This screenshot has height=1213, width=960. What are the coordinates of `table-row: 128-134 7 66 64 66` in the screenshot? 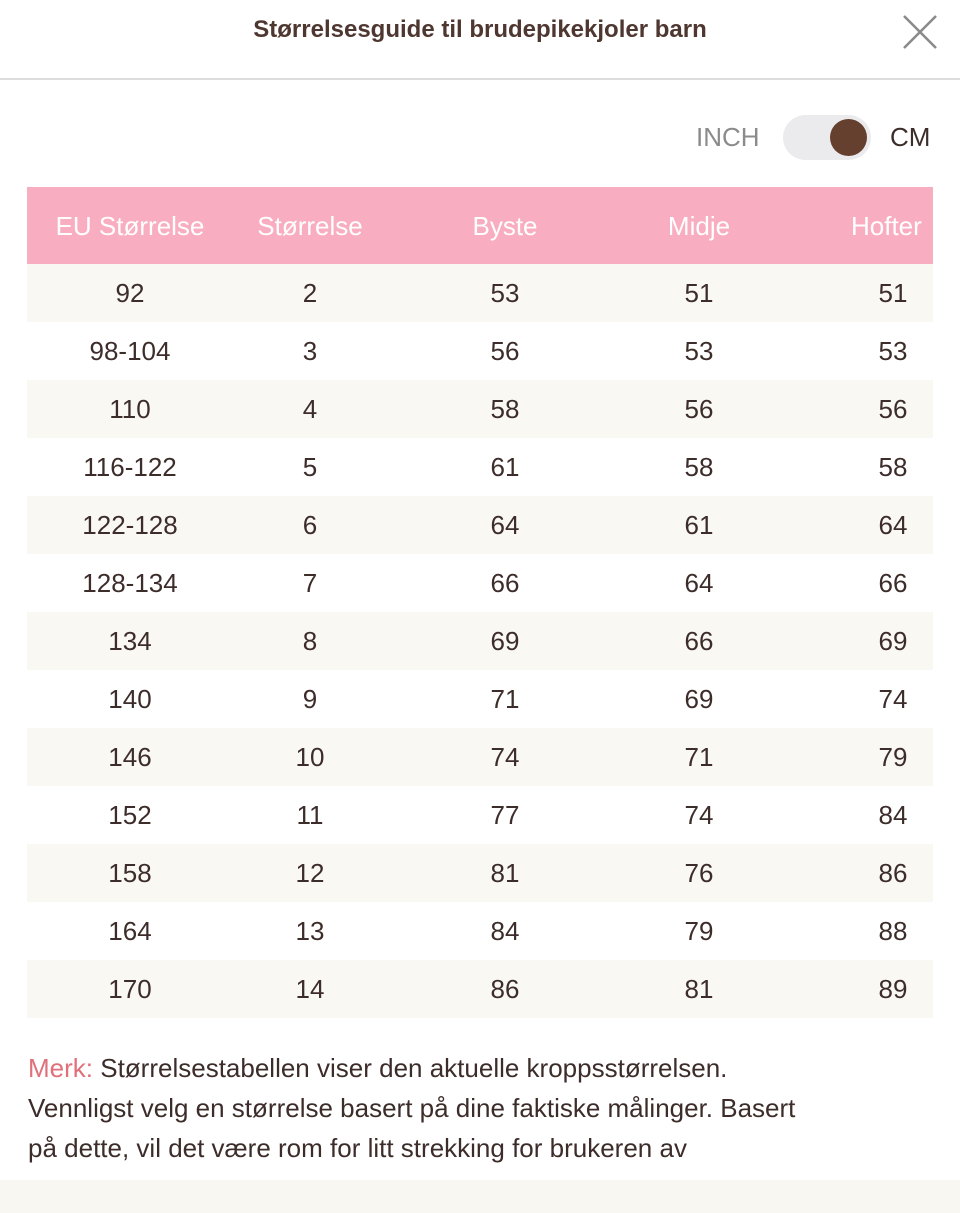 It's located at (480, 583).